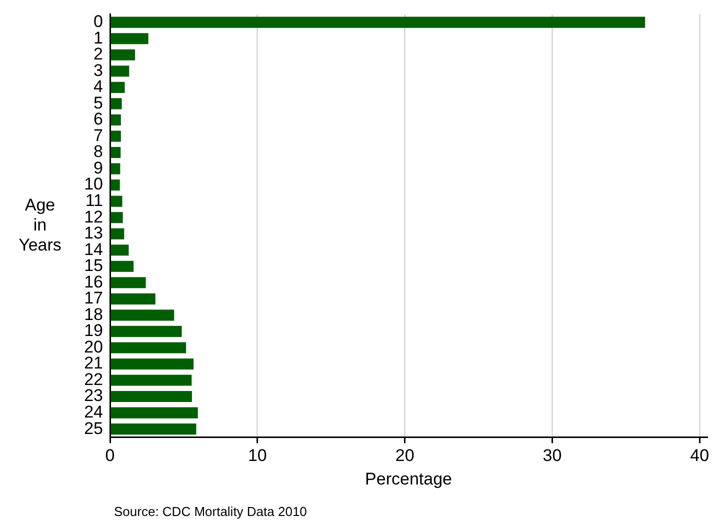 The width and height of the screenshot is (717, 520). I want to click on y-tick-label: 25, so click(93, 428).